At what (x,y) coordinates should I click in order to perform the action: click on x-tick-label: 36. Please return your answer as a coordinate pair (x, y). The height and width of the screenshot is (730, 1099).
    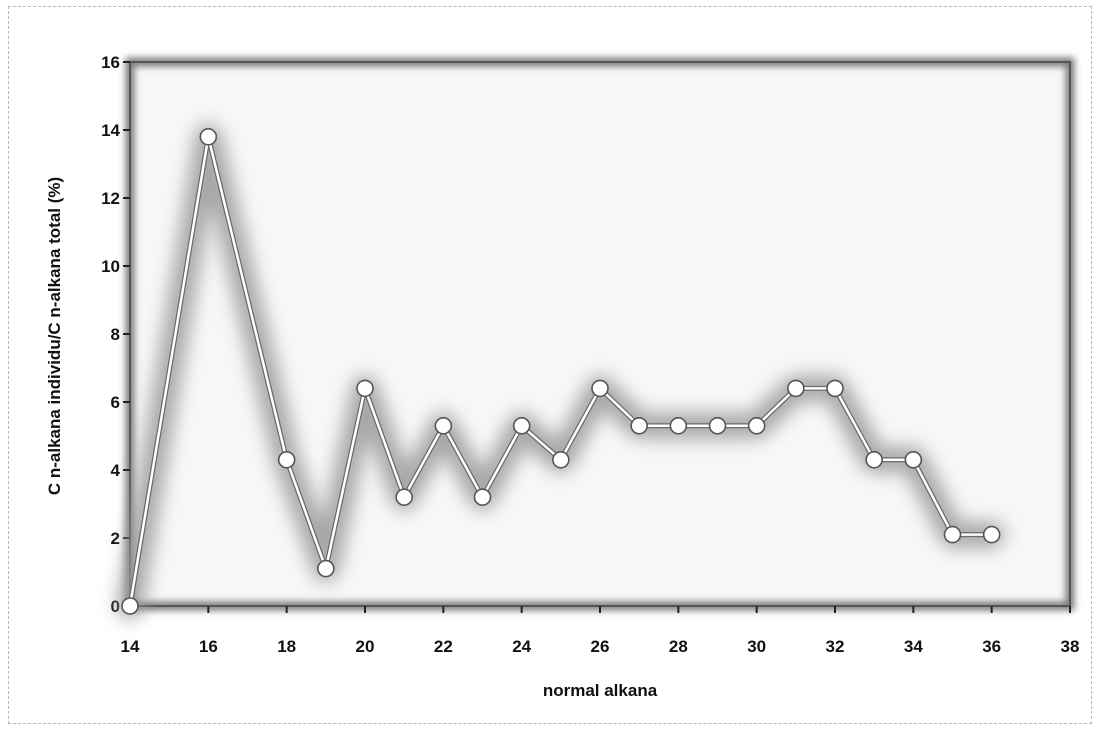
    Looking at the image, I should click on (991, 646).